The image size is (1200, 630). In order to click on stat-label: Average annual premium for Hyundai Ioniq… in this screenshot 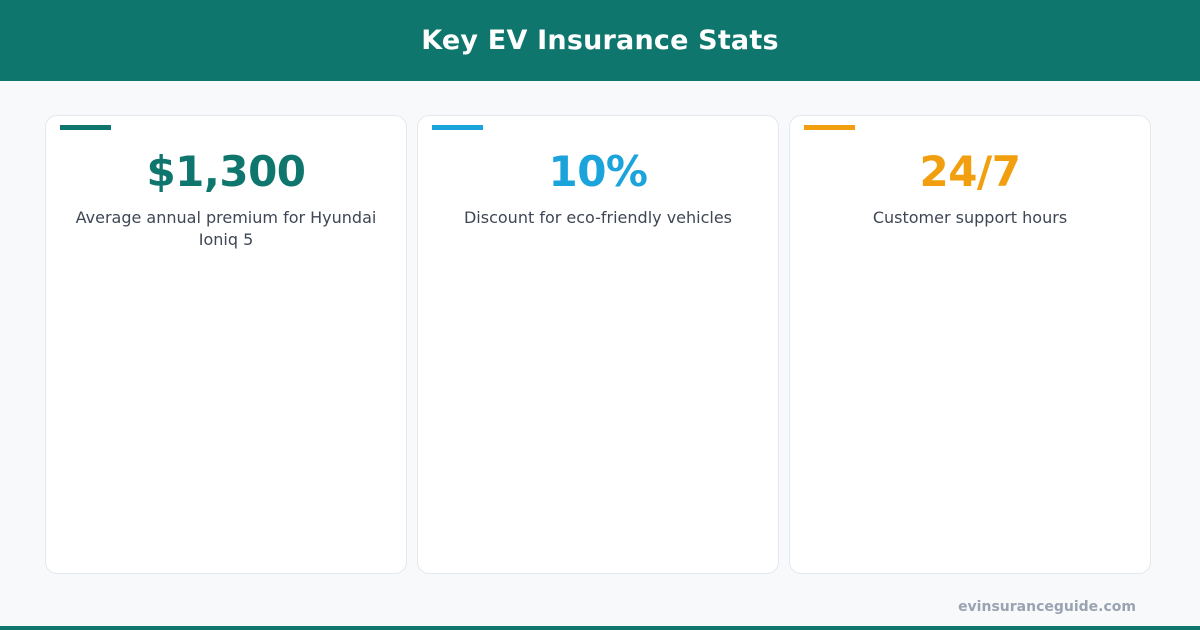, I will do `click(226, 228)`.